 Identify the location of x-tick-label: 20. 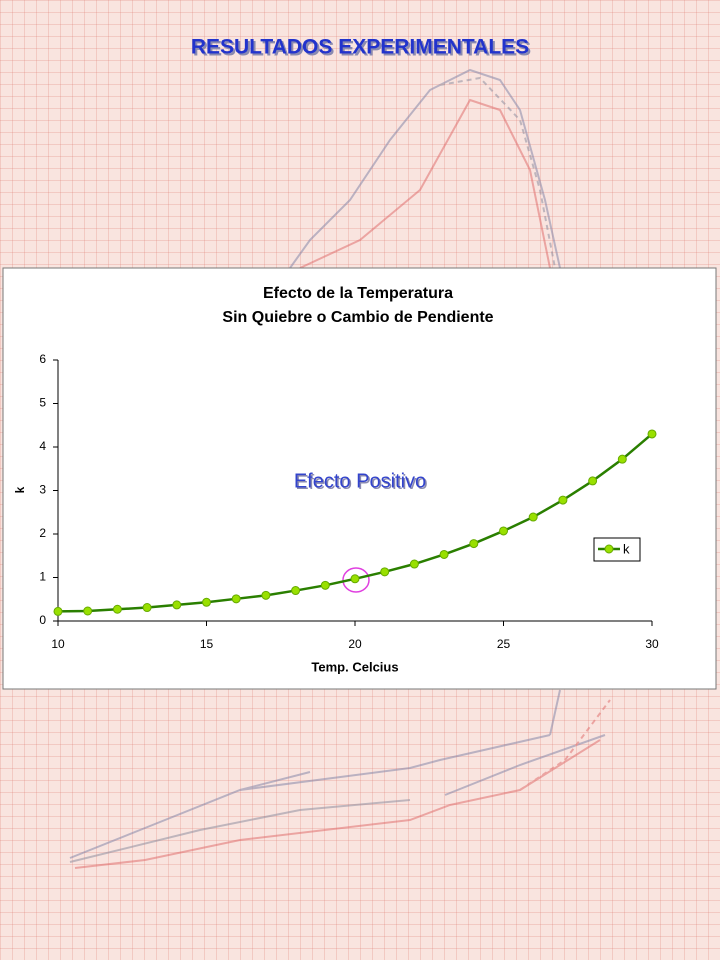
(355, 644).